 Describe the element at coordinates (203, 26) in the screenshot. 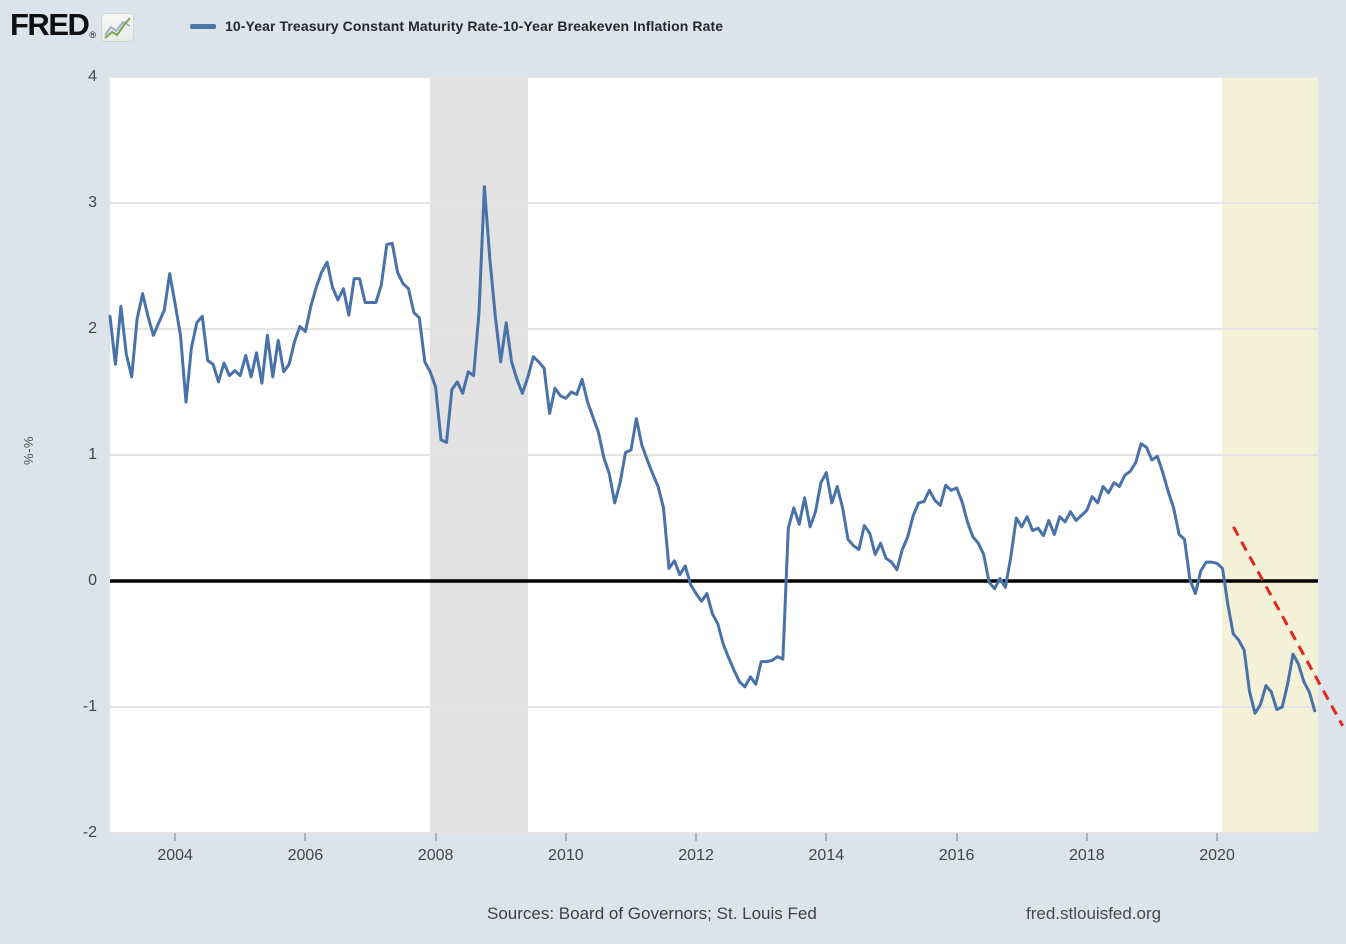

I see `legend-line-marker` at that location.